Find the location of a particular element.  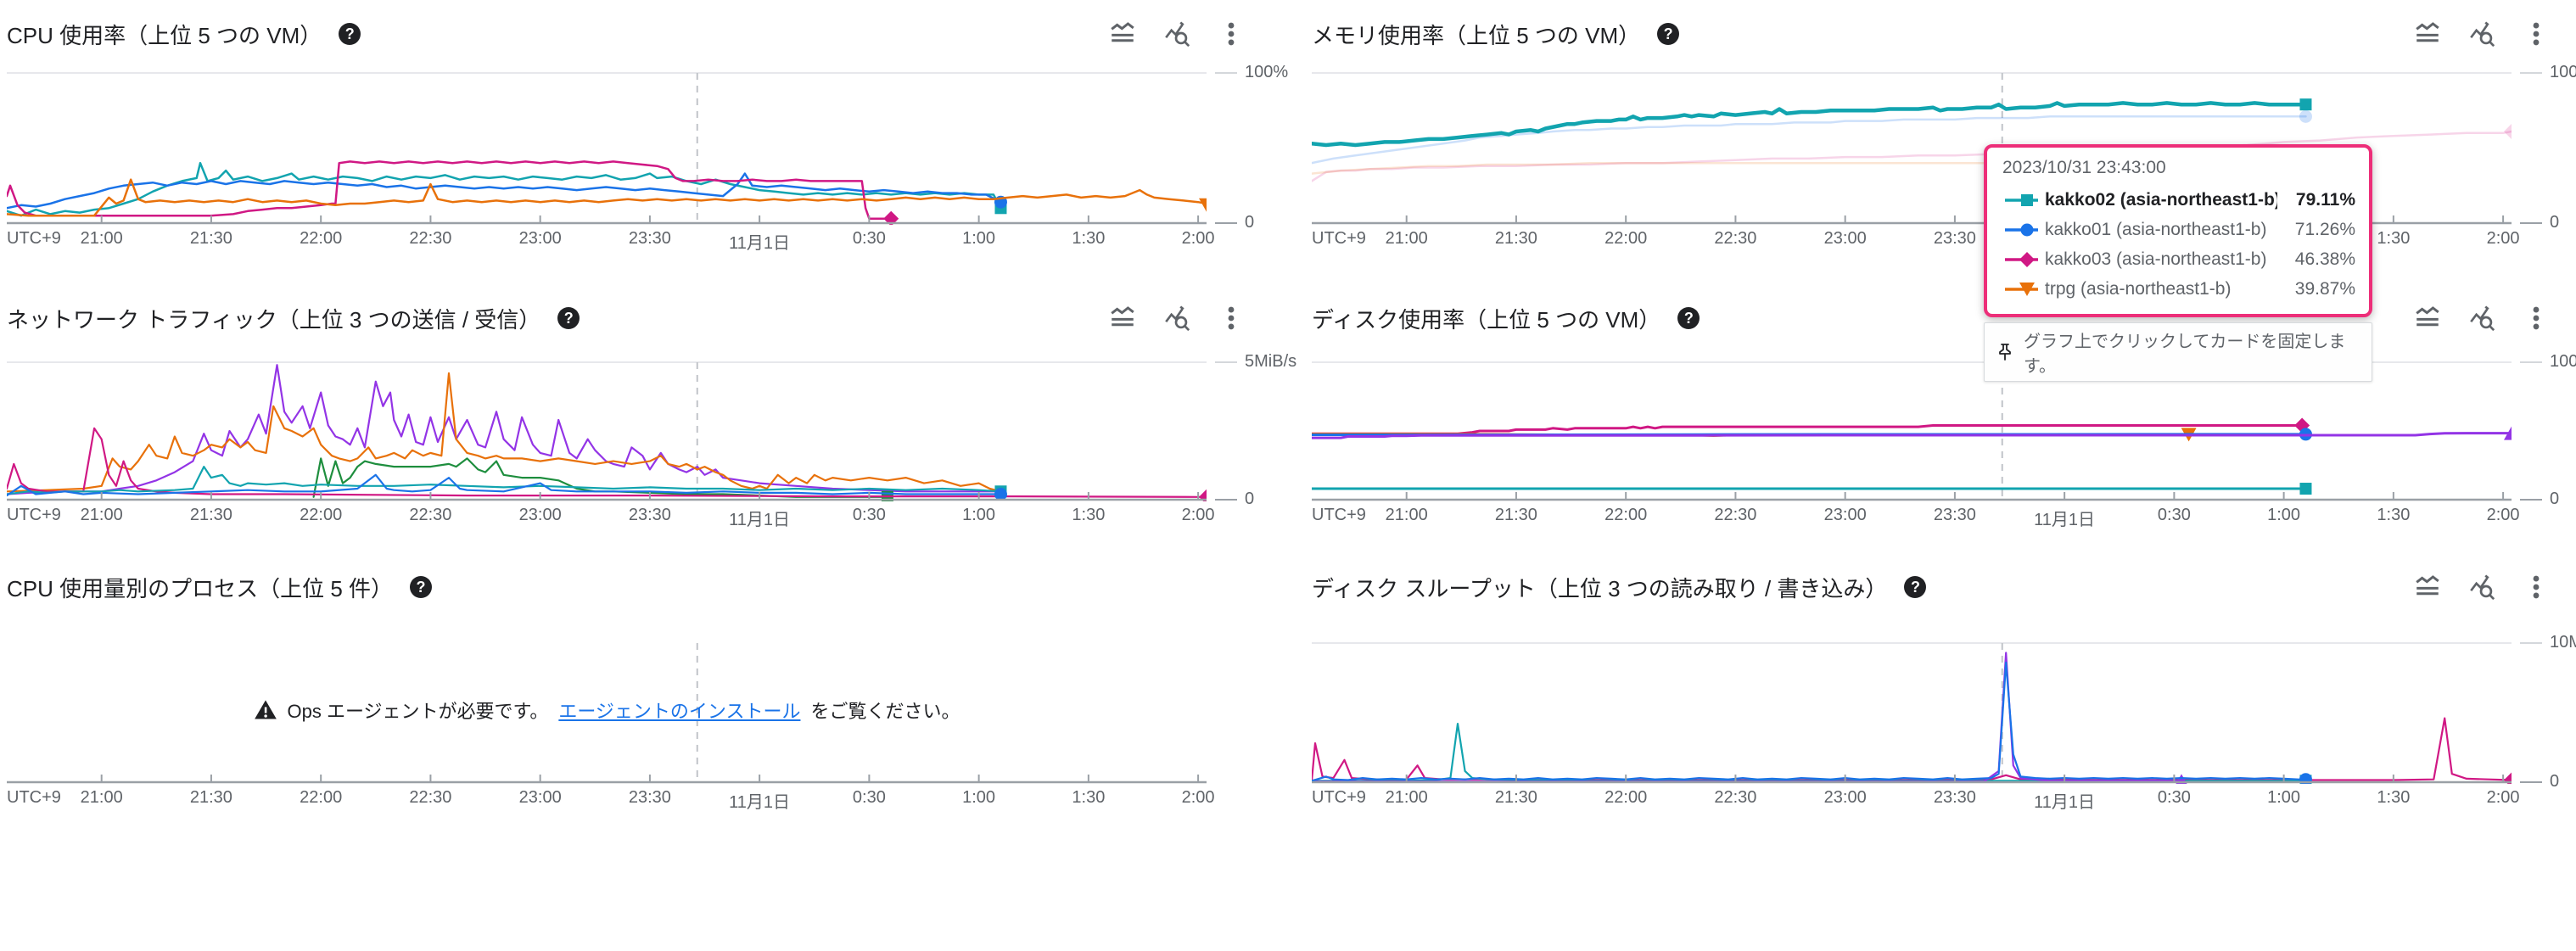

panel-header: ディスク スループット（上位 3 つの読み取り / 書き込み） ? is located at coordinates (1941, 587).